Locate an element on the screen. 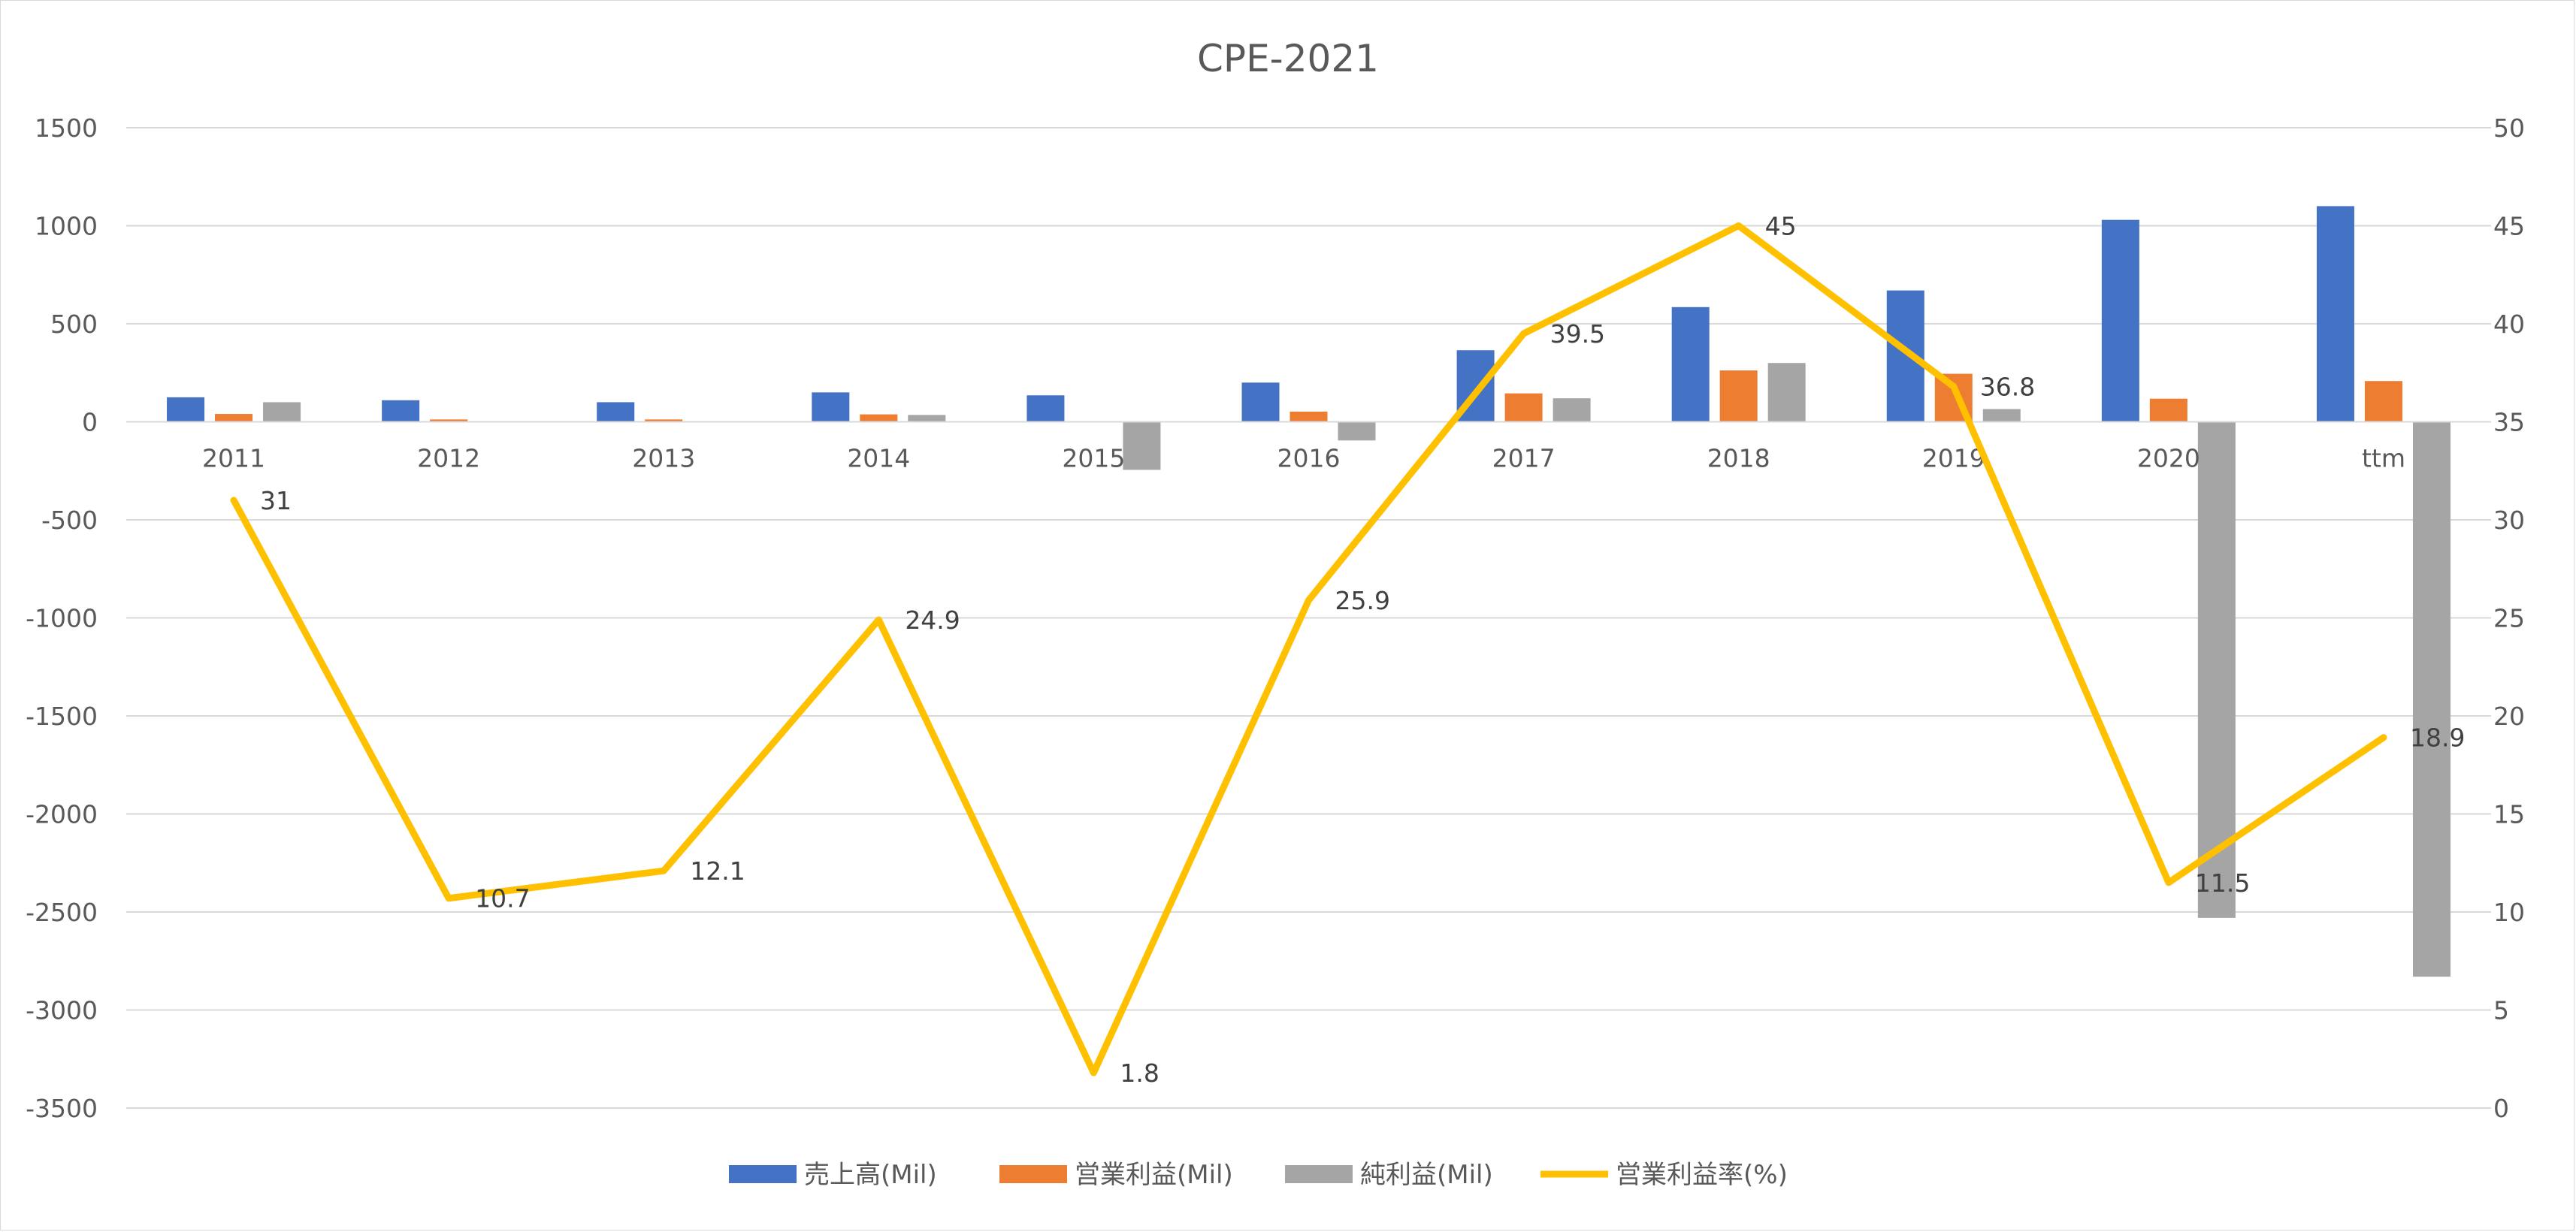 The height and width of the screenshot is (1232, 2576). left-tick-label: -2500 is located at coordinates (62, 913).